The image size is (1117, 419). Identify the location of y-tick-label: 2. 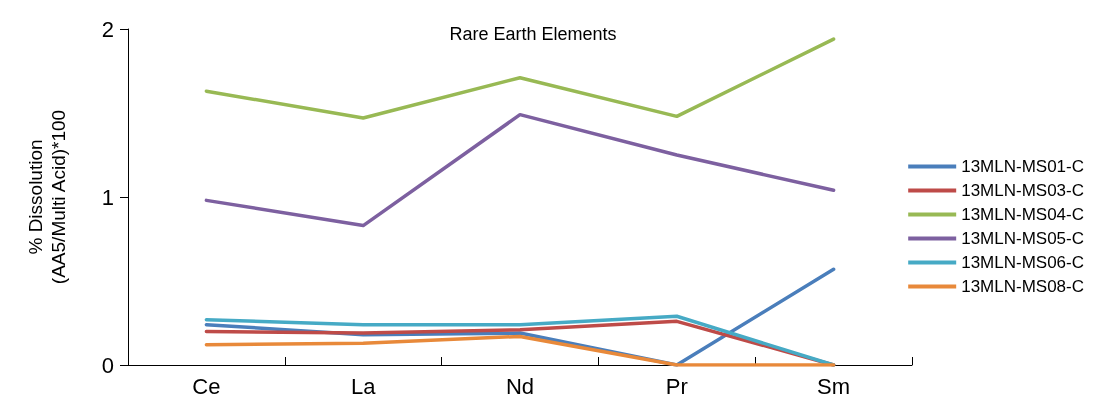
(107, 29).